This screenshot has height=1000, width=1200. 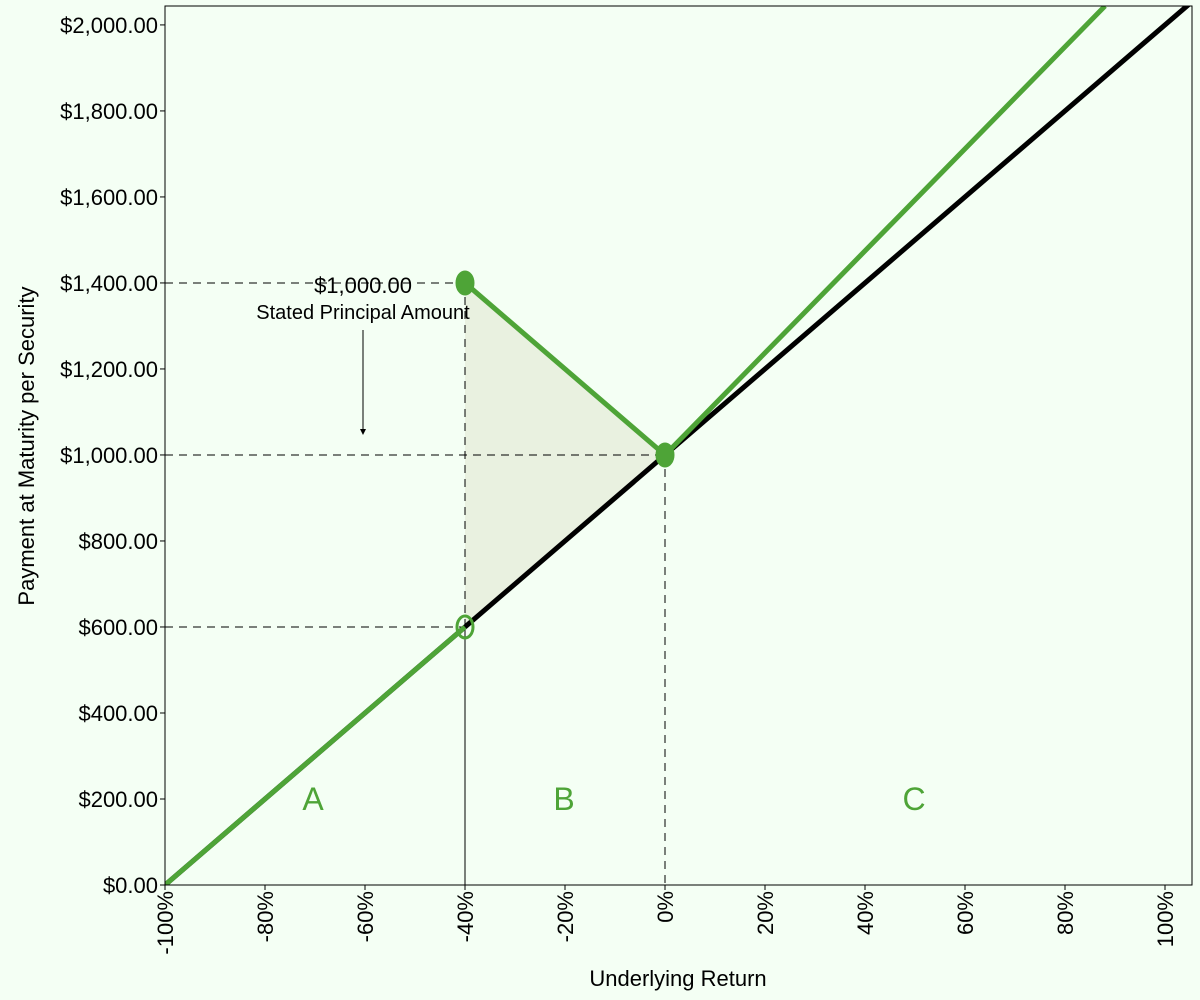 What do you see at coordinates (965, 913) in the screenshot?
I see `x-tick-label: 60%` at bounding box center [965, 913].